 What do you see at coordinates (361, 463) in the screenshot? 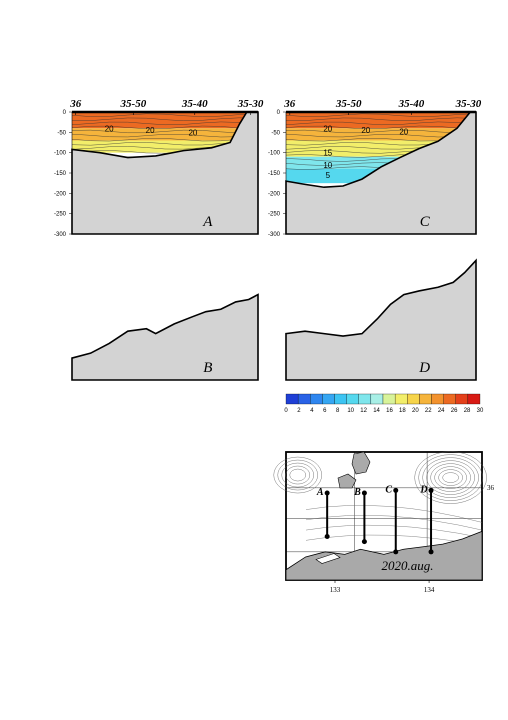
I see `island-shape` at bounding box center [361, 463].